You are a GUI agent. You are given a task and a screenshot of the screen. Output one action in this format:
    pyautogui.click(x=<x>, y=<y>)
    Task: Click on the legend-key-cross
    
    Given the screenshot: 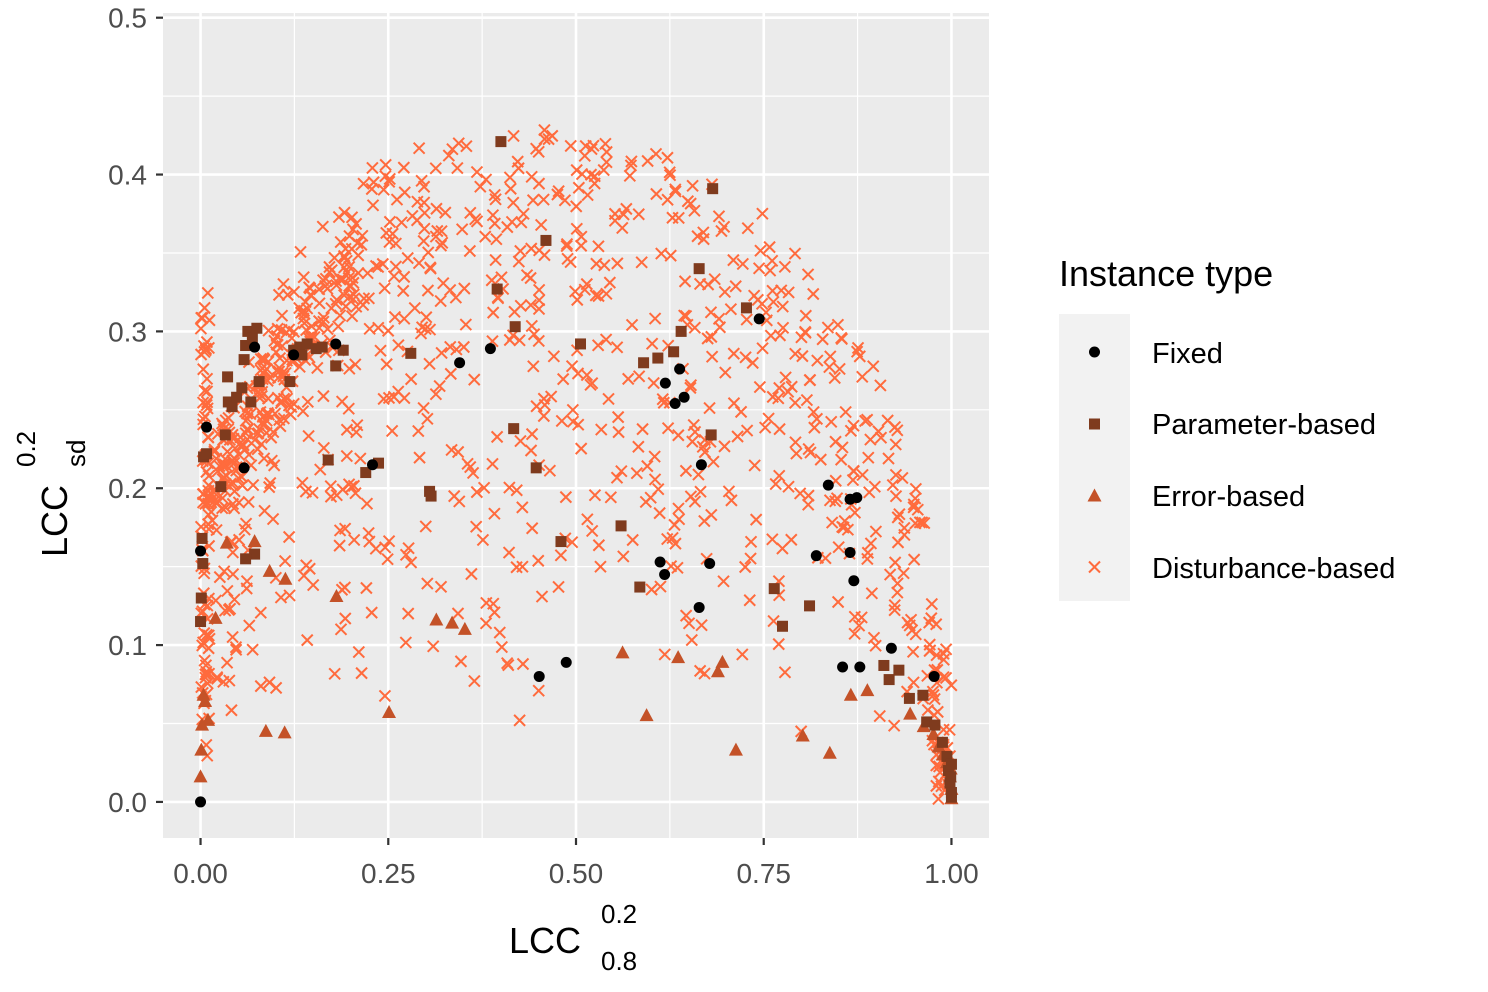 What is the action you would take?
    pyautogui.click(x=1094, y=567)
    